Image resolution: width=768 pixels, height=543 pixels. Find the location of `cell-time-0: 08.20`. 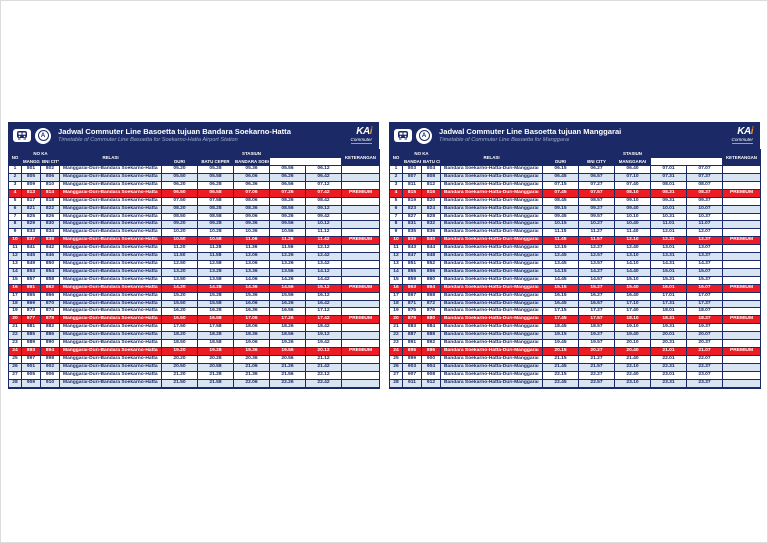

cell-time-0: 08.20 is located at coordinates (179, 209).